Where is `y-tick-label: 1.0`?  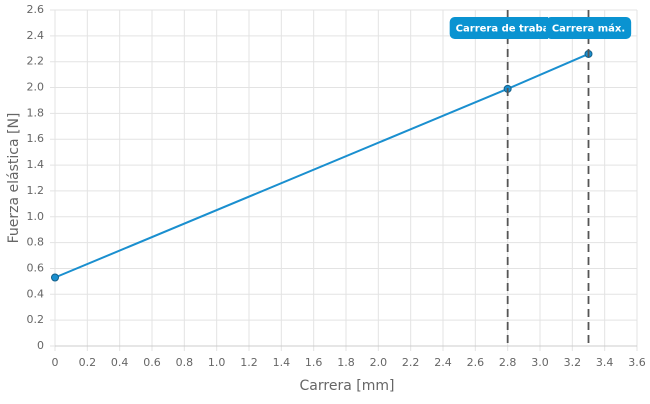
y-tick-label: 1.0 is located at coordinates (36, 216).